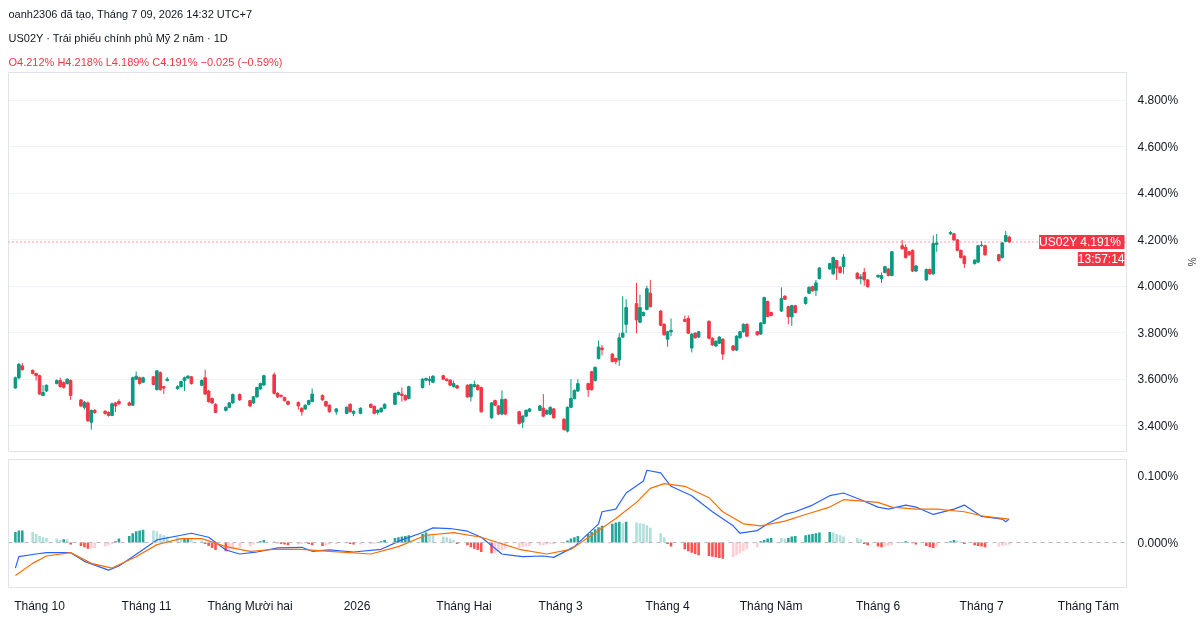 The image size is (1200, 621). What do you see at coordinates (250, 605) in the screenshot?
I see `x-tick-label: Tháng Mười hai` at bounding box center [250, 605].